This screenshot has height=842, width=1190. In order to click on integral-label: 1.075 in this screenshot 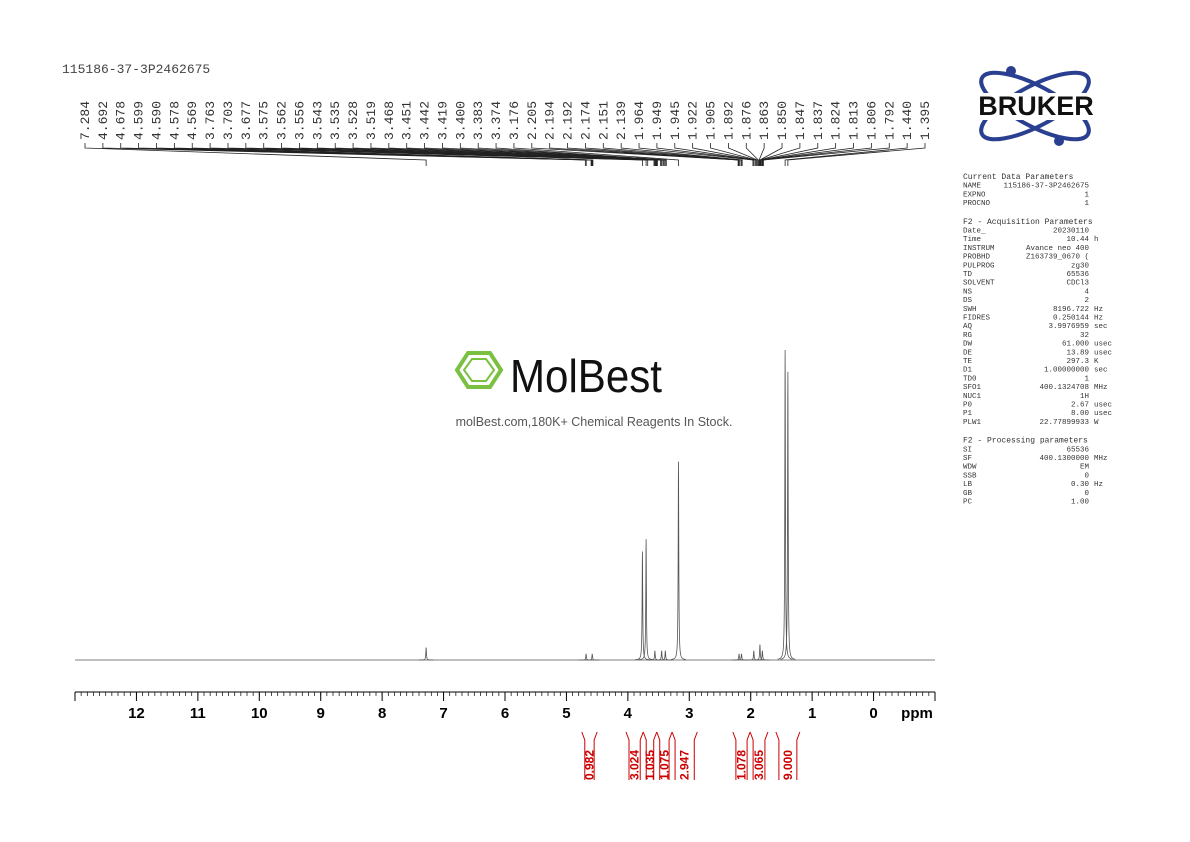, I will do `click(664, 765)`.